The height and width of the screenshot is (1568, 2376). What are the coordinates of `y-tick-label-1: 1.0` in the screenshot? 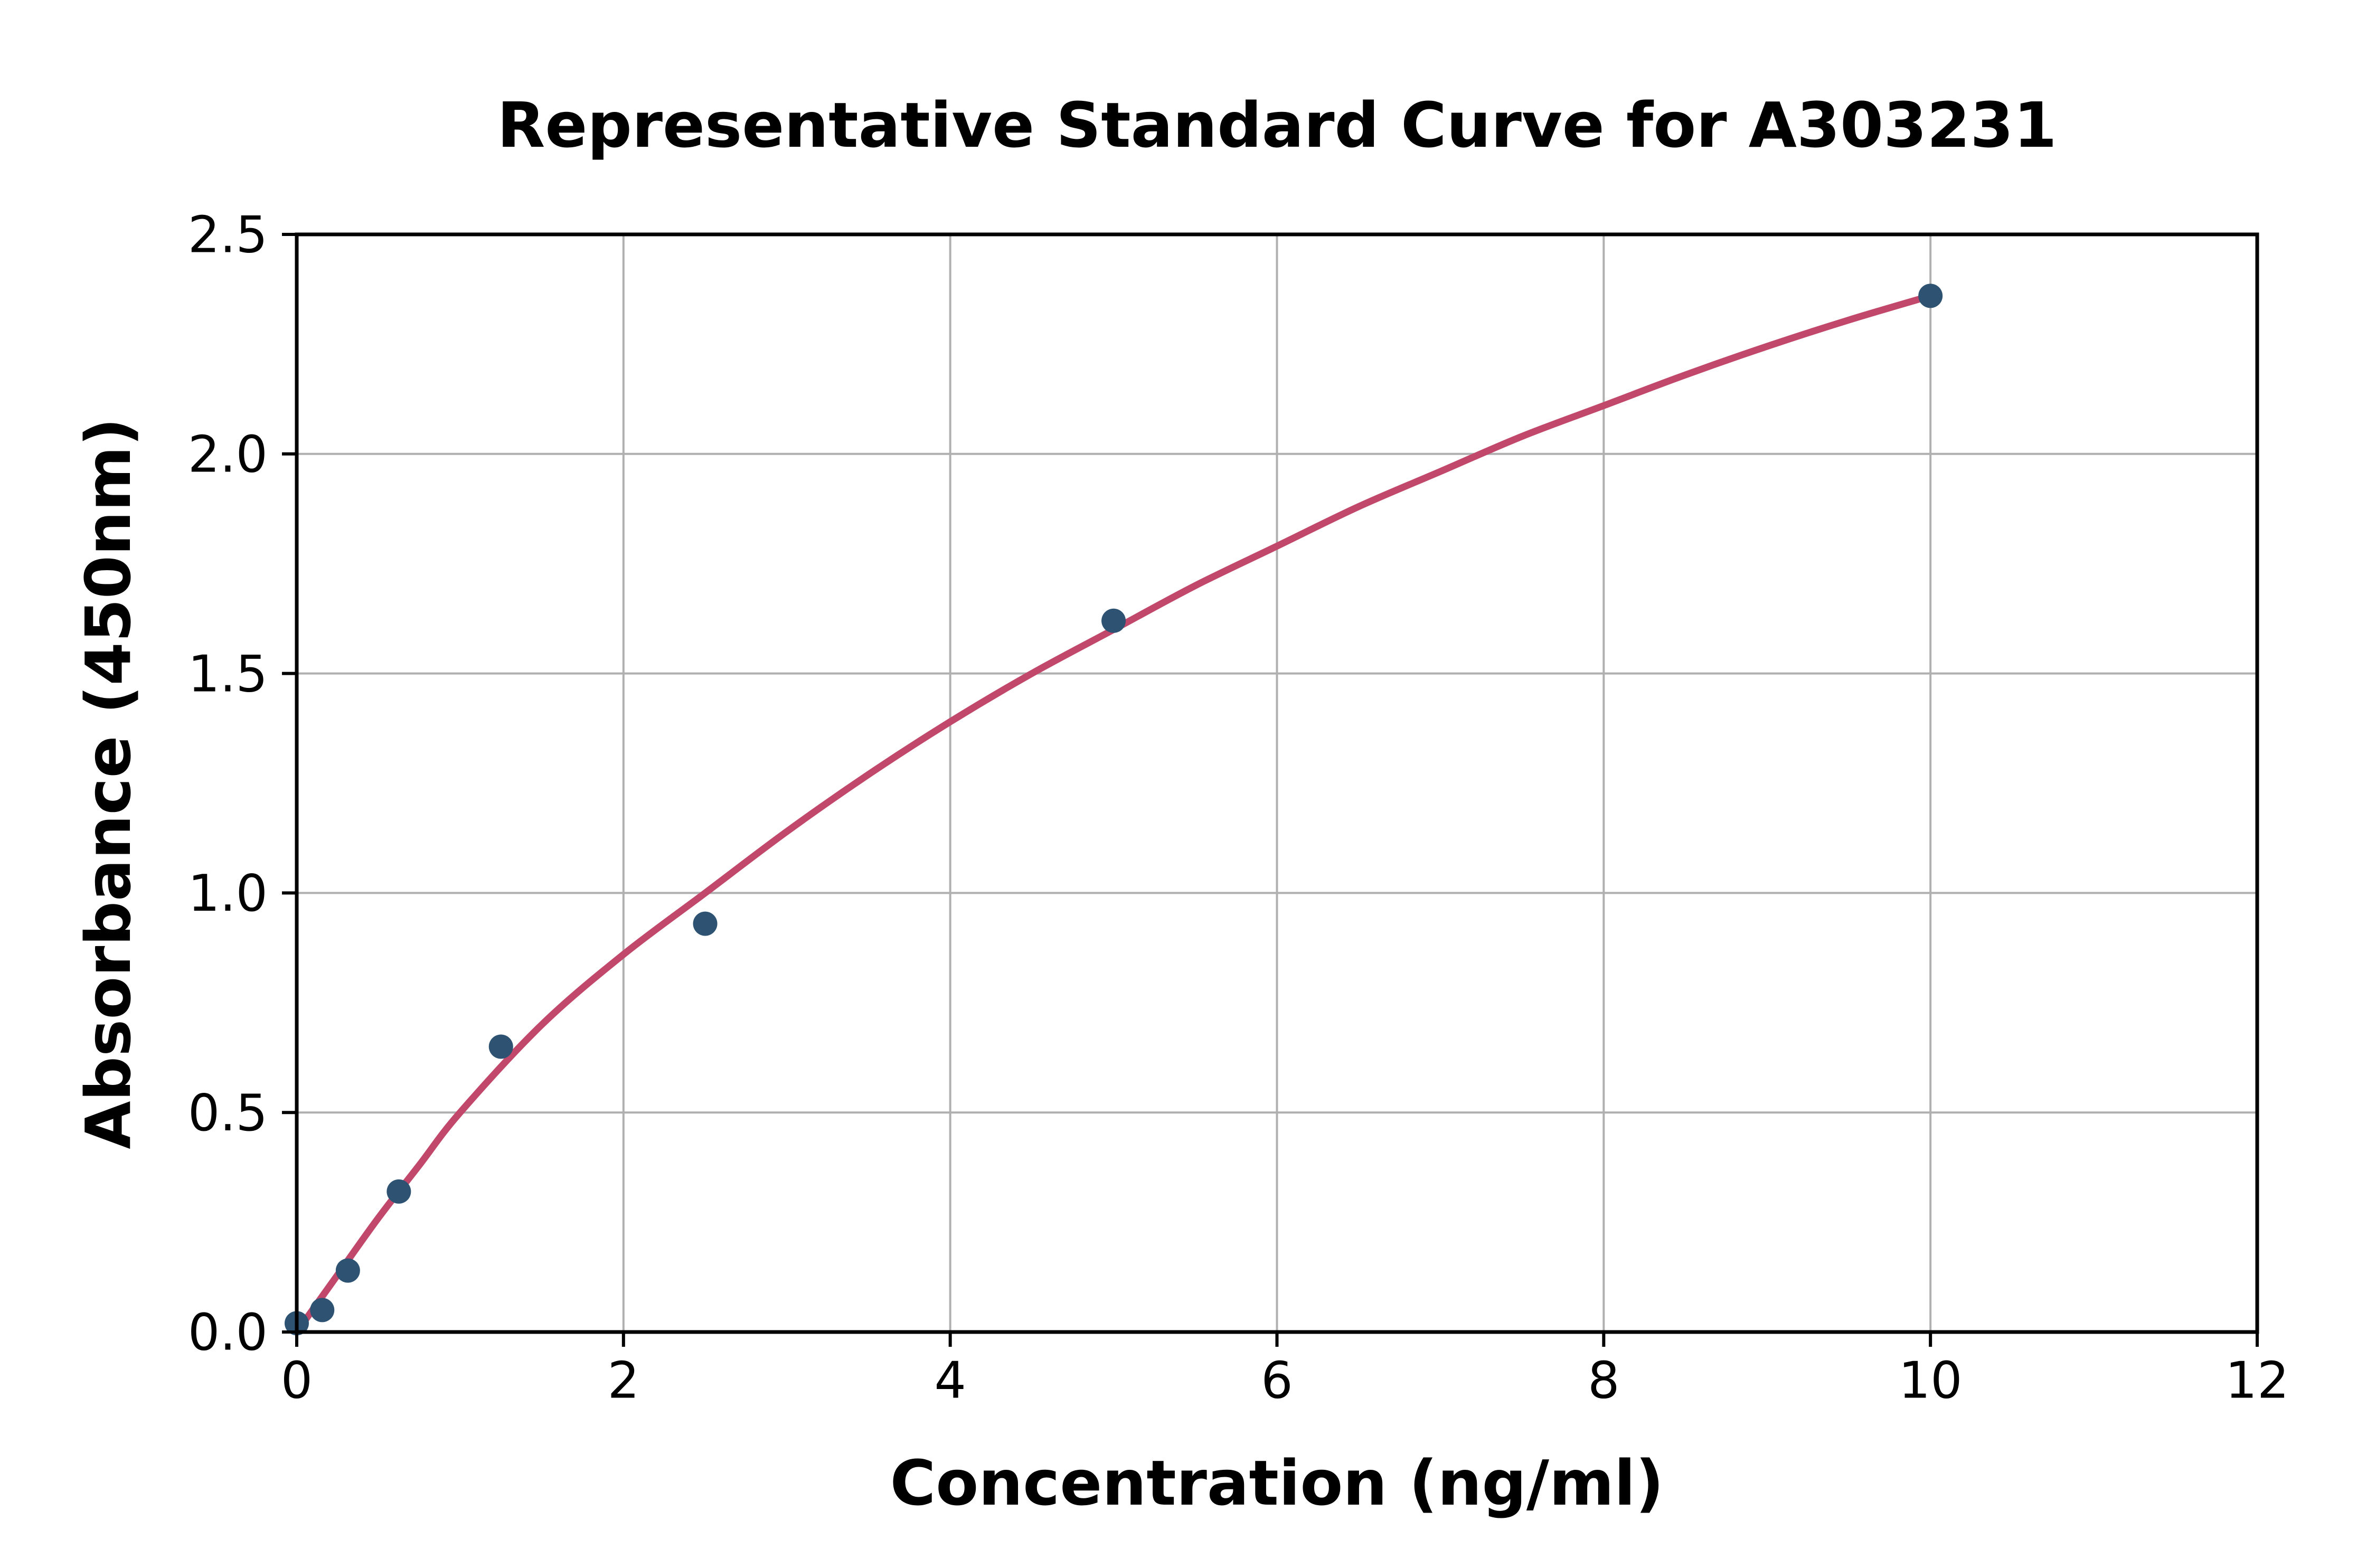 It's located at (228, 894).